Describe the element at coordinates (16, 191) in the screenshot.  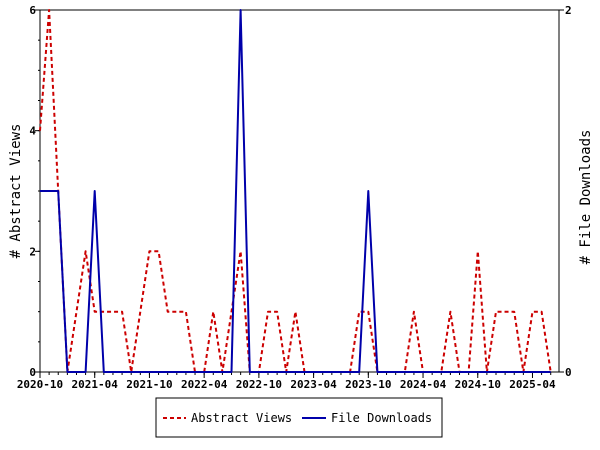
I see `y-axis-left-title: # Abstract Views` at that location.